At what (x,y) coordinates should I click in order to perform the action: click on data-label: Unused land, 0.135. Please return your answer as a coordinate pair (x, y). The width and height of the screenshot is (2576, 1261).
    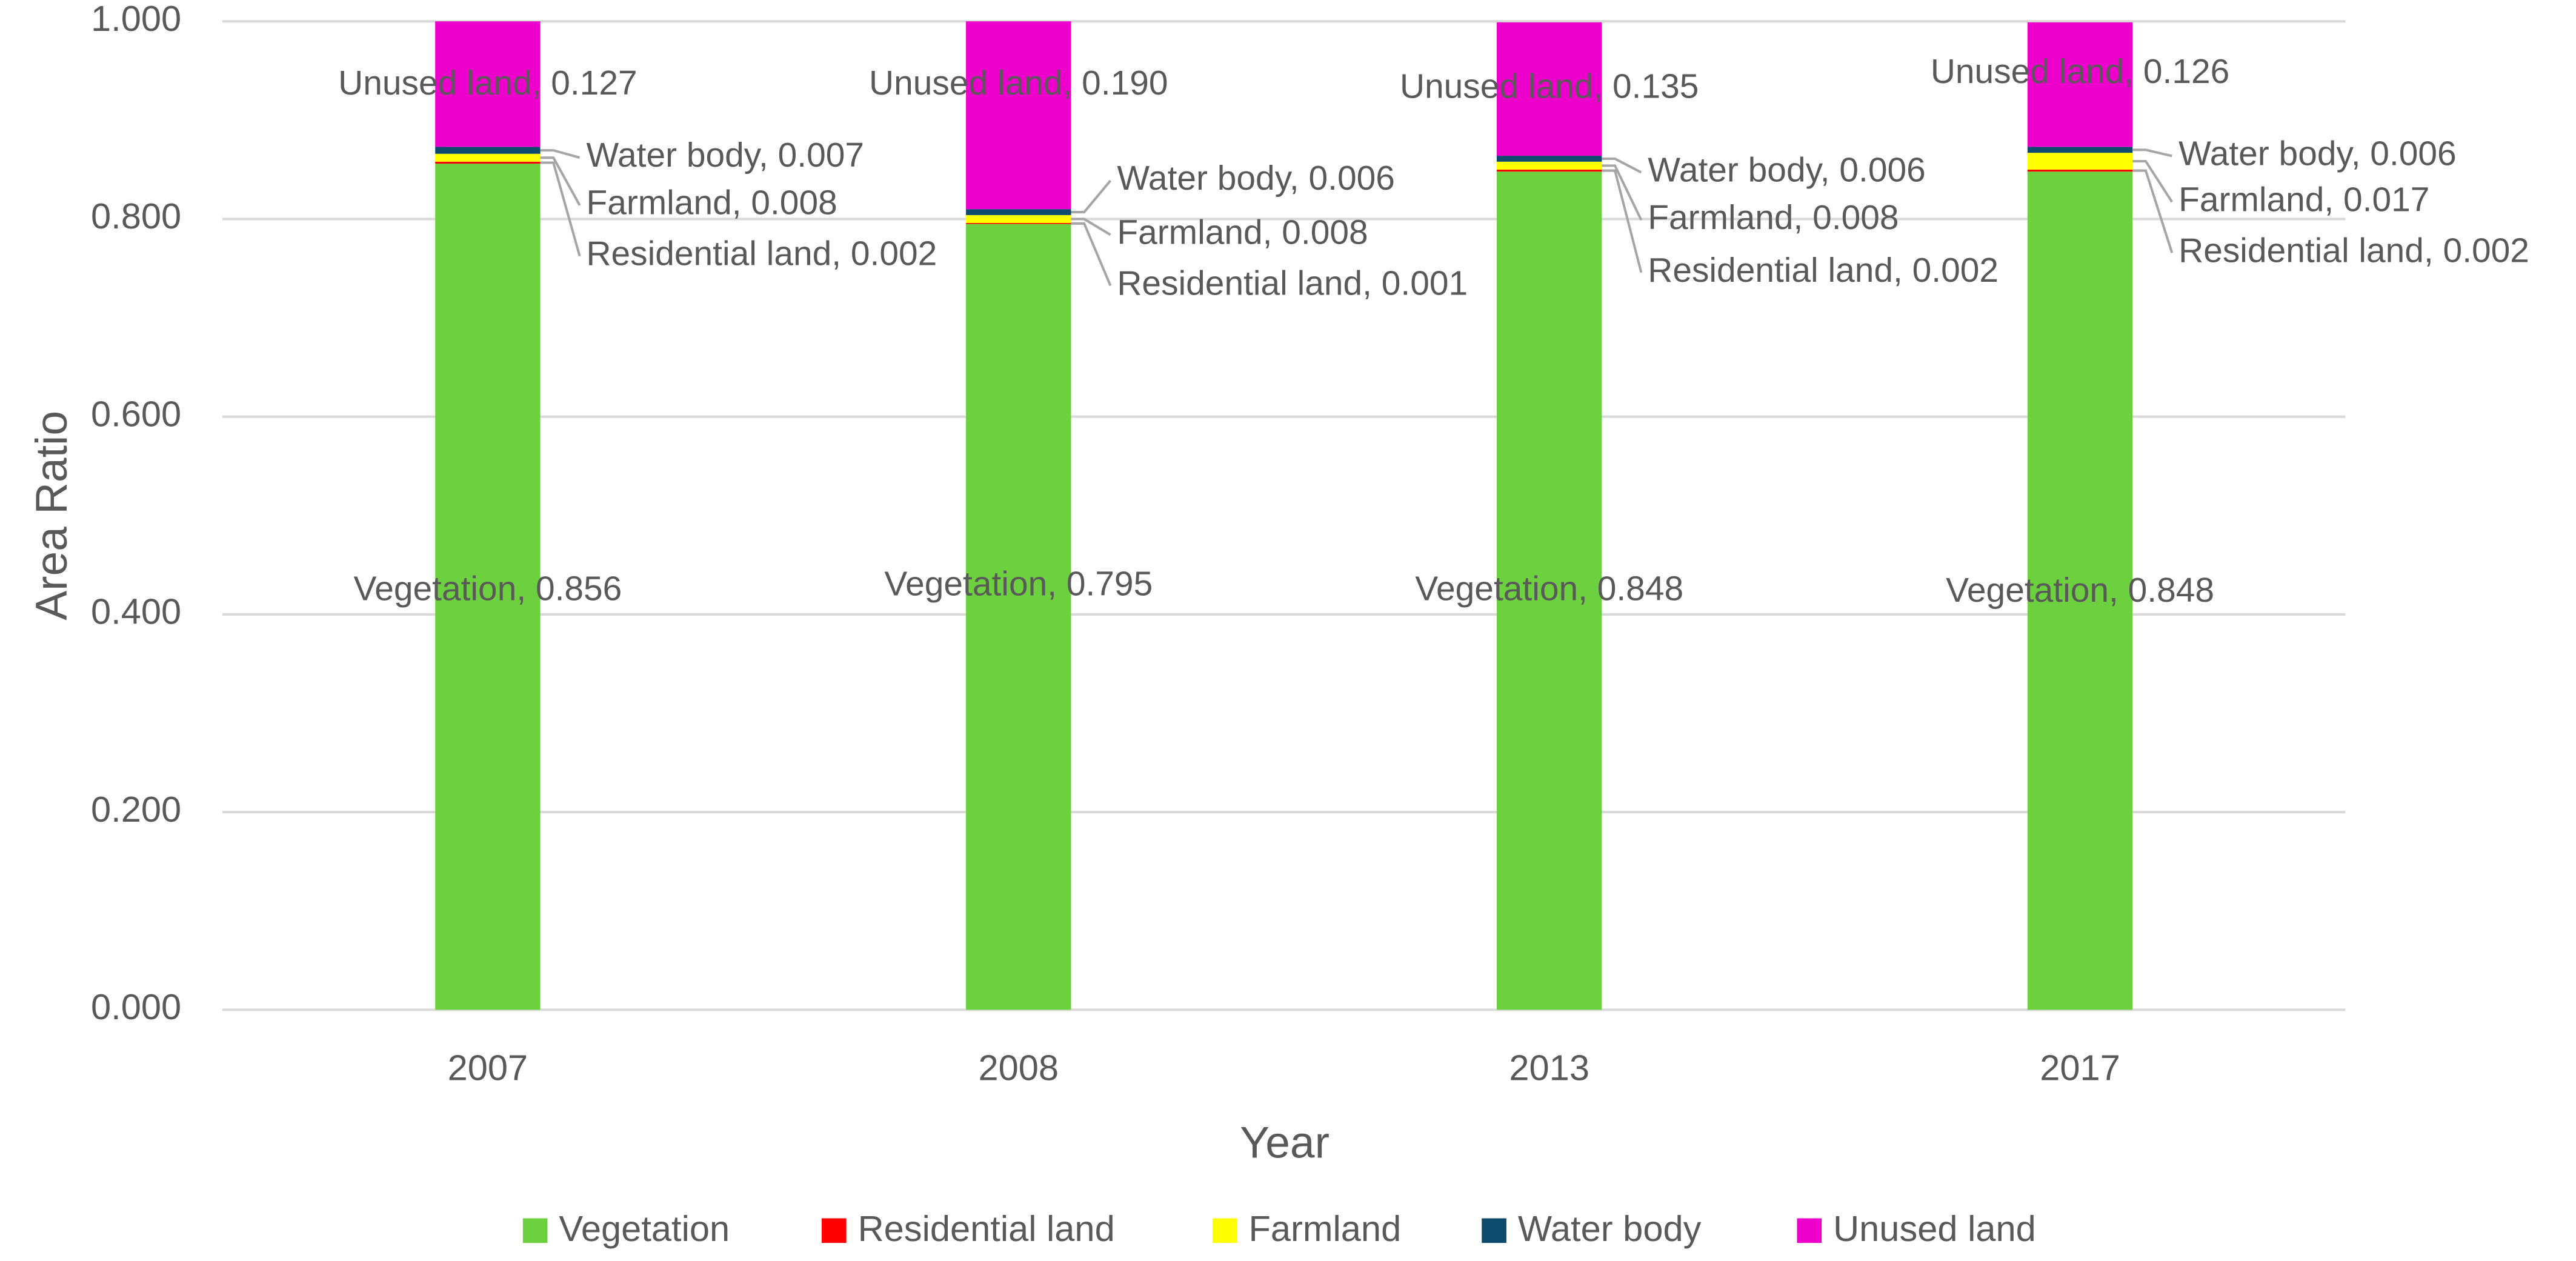
    Looking at the image, I should click on (1549, 86).